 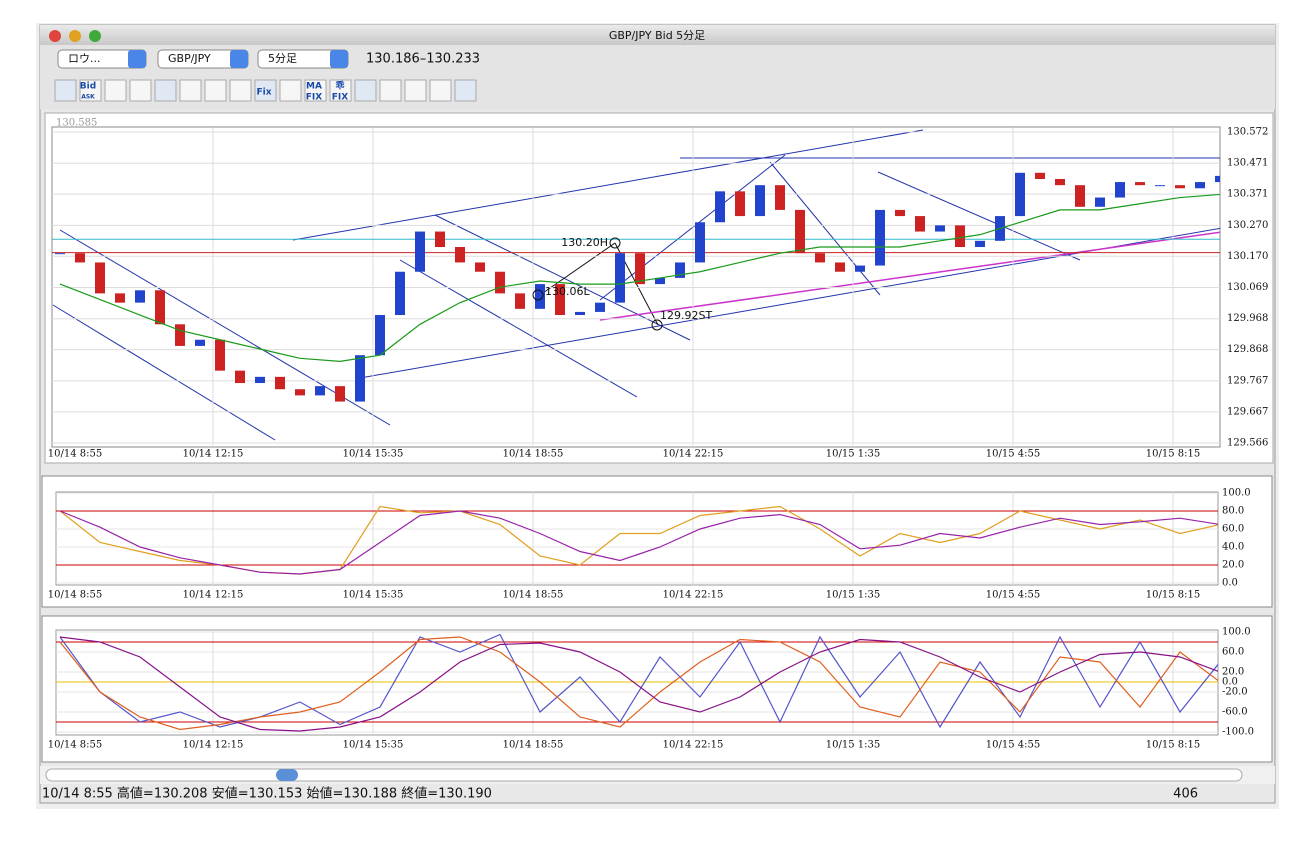 I want to click on x-tick-label: 10/15 1:35, so click(x=853, y=745).